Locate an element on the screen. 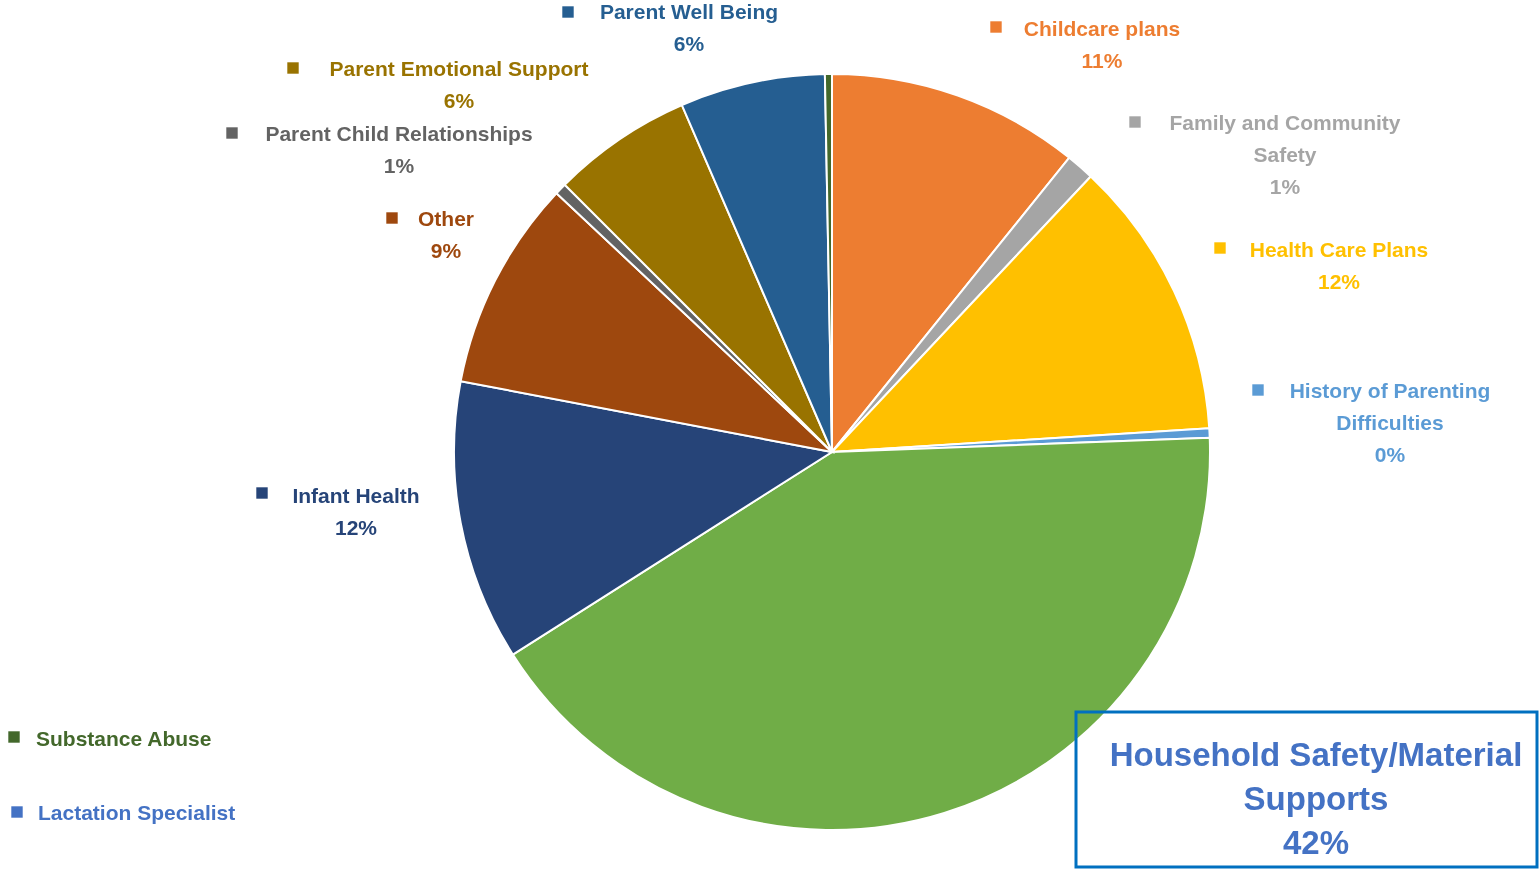 This screenshot has height=869, width=1540. legend-label: Health Care Plans is located at coordinates (1339, 249).